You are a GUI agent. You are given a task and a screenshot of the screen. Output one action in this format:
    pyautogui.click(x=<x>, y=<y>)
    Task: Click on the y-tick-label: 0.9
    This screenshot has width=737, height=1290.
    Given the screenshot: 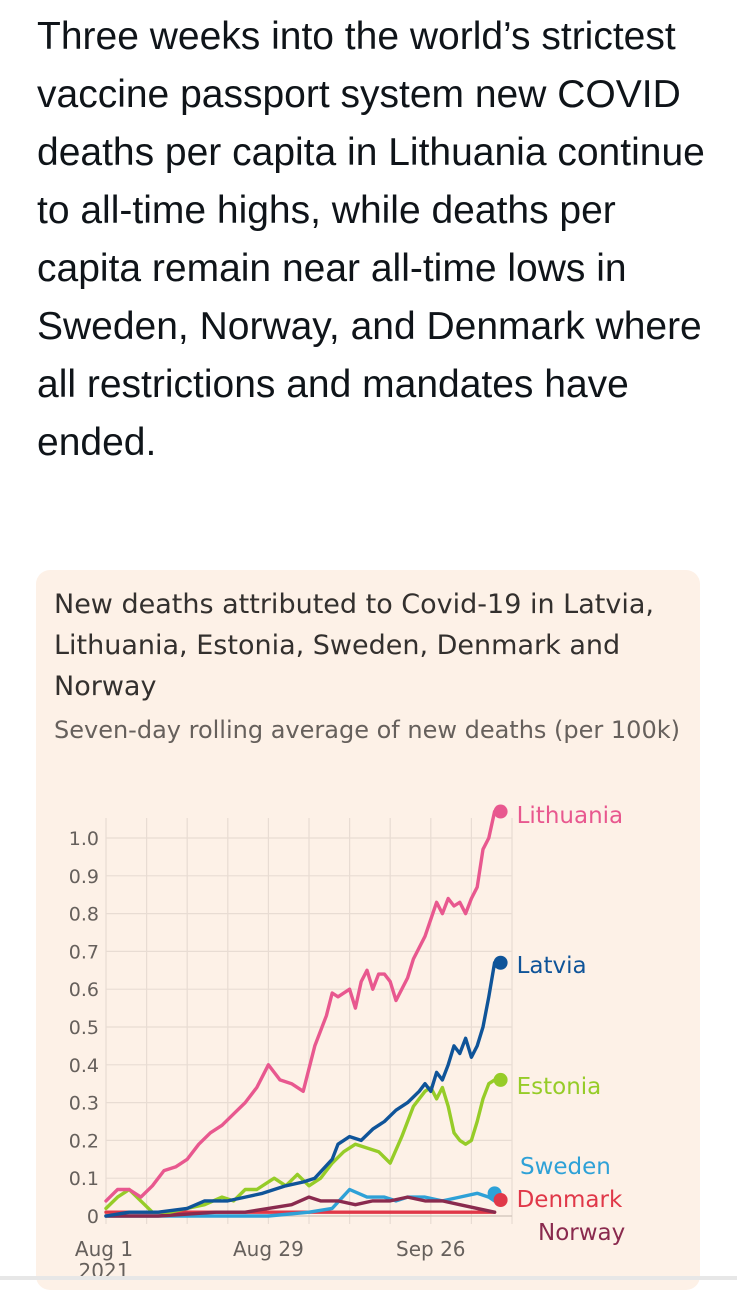 What is the action you would take?
    pyautogui.click(x=84, y=877)
    